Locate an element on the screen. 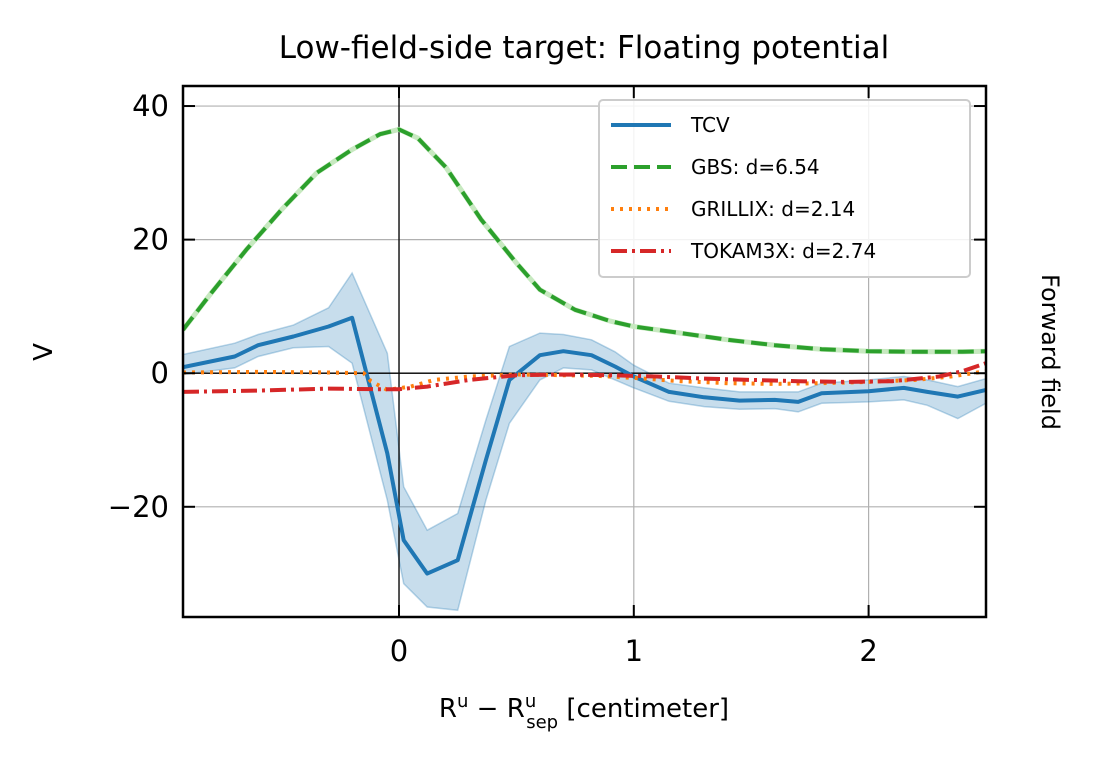  legend-label-tokam3x-d-2-74: TOKAM3X: d=2.74 is located at coordinates (783, 251).